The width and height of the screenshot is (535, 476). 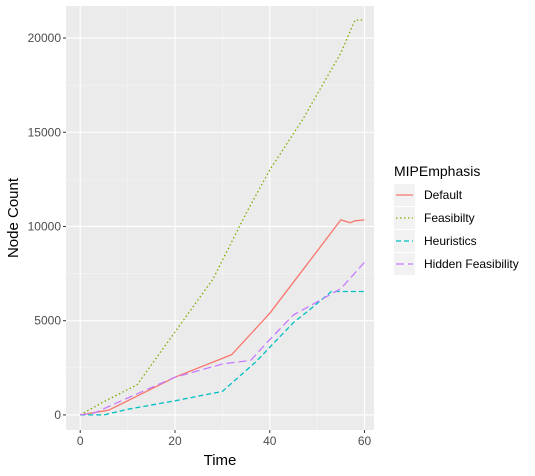 I want to click on y-tick-label: 15000, so click(x=45, y=132).